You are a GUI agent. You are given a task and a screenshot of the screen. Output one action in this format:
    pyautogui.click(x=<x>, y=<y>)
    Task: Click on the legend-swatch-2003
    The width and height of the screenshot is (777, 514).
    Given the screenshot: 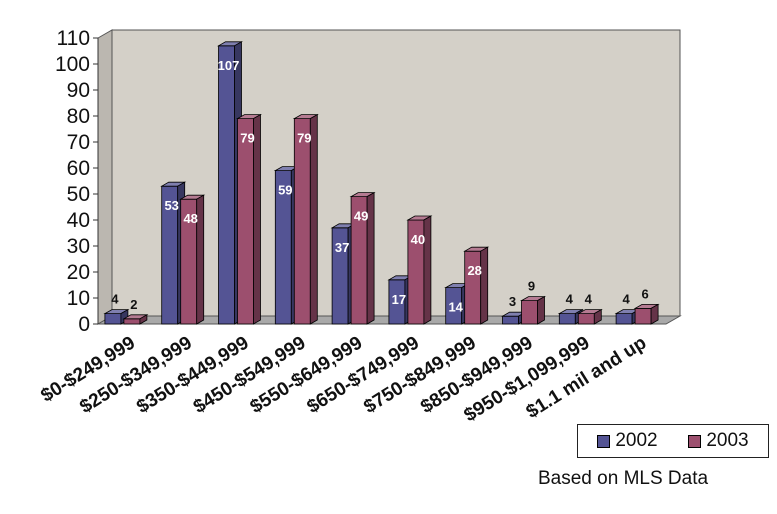 What is the action you would take?
    pyautogui.click(x=695, y=441)
    